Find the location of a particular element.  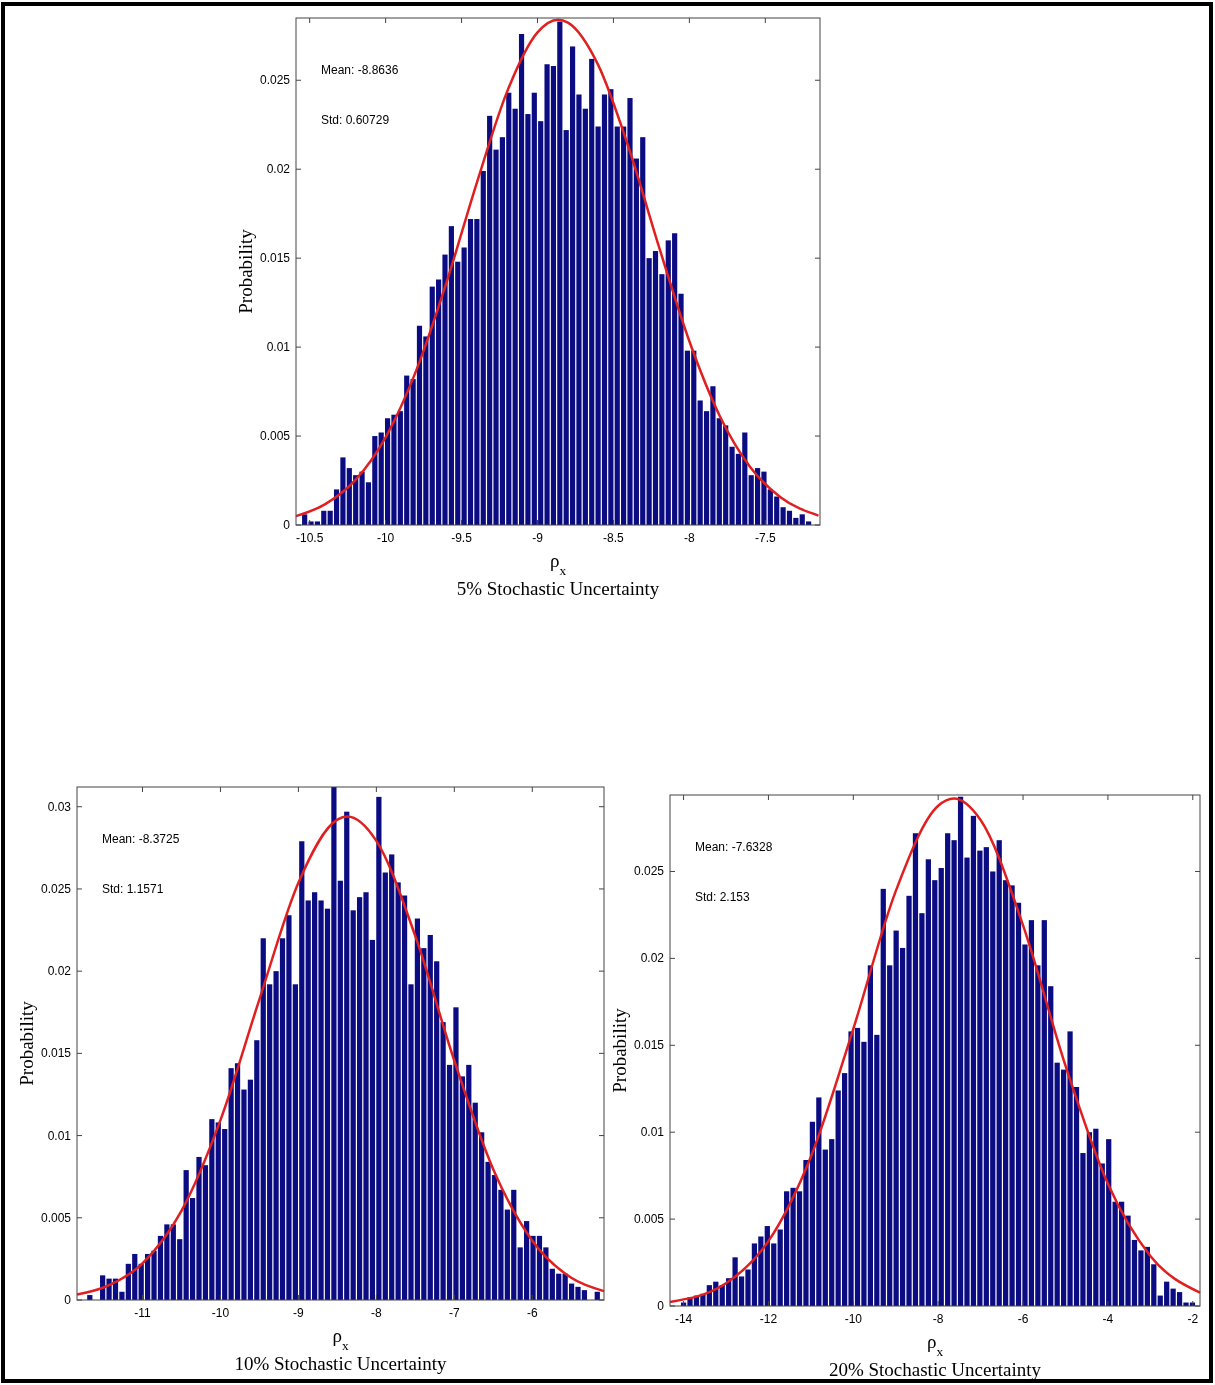

x-tick-label: -9.5 is located at coordinates (462, 538).